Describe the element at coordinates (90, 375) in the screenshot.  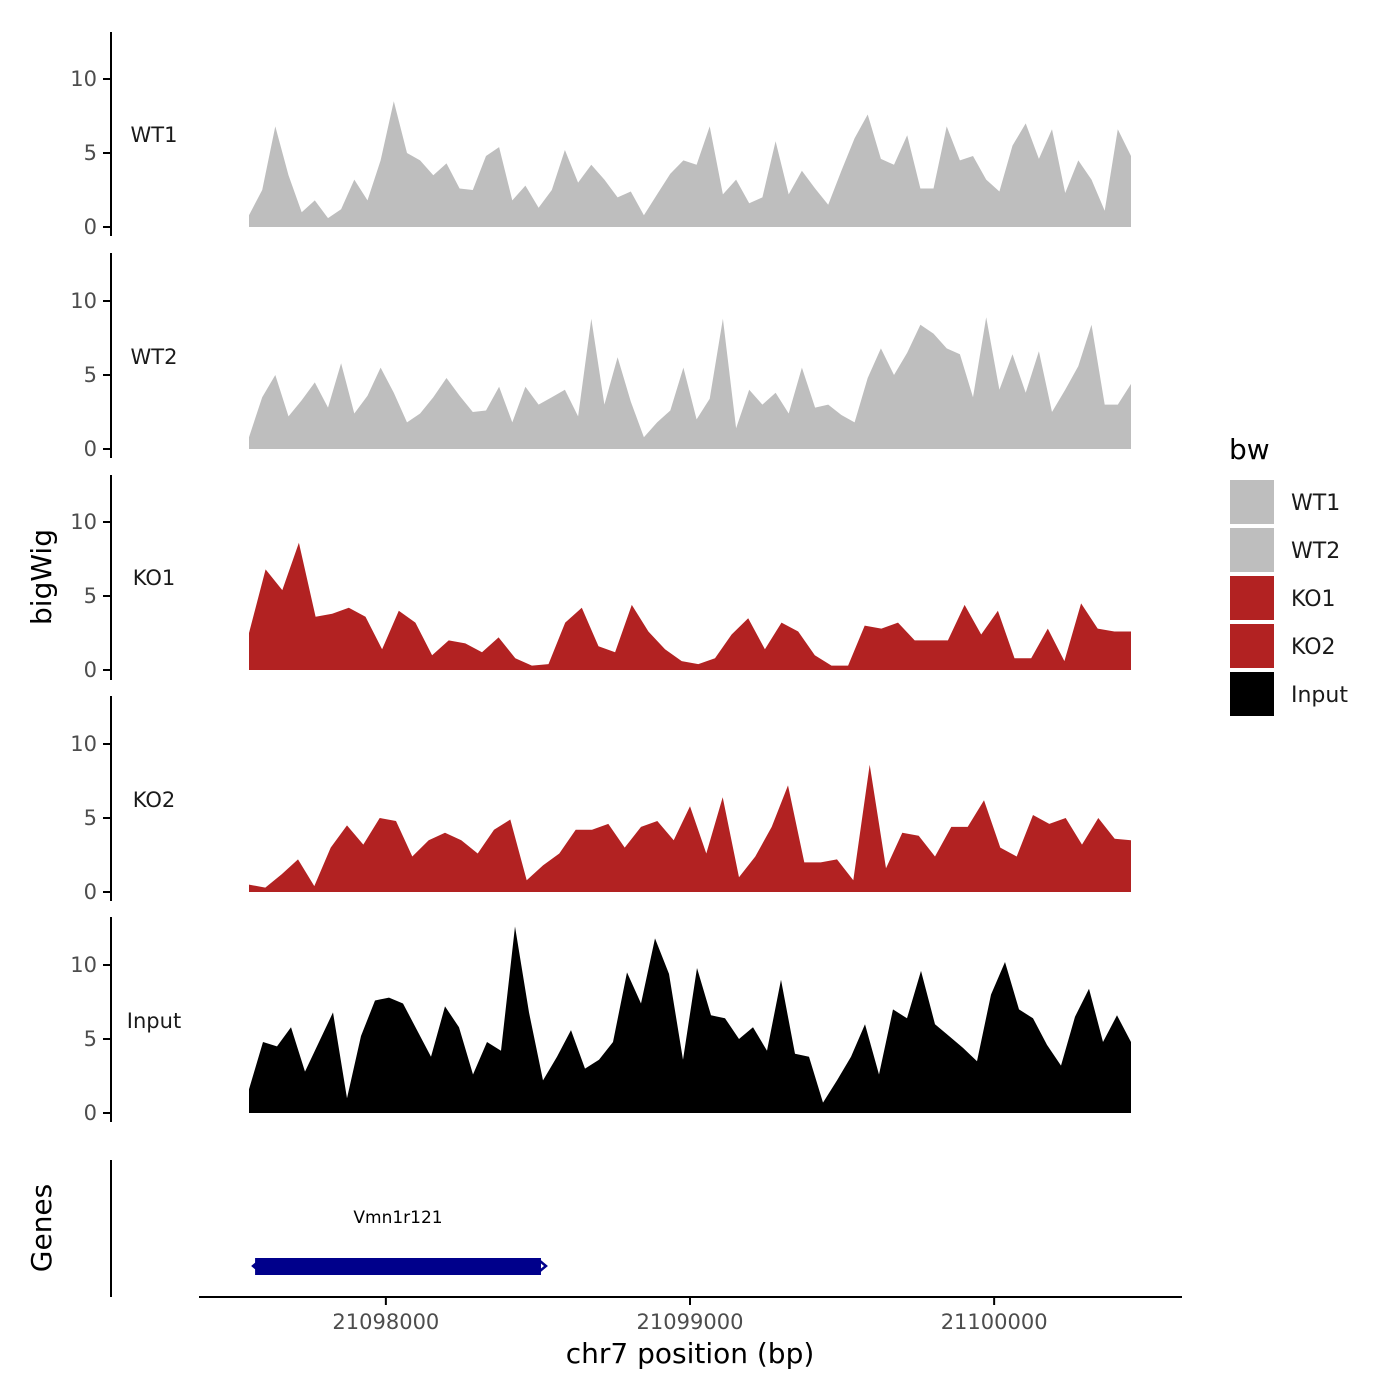
I see `y-tick-label-wt2-5: 5` at that location.